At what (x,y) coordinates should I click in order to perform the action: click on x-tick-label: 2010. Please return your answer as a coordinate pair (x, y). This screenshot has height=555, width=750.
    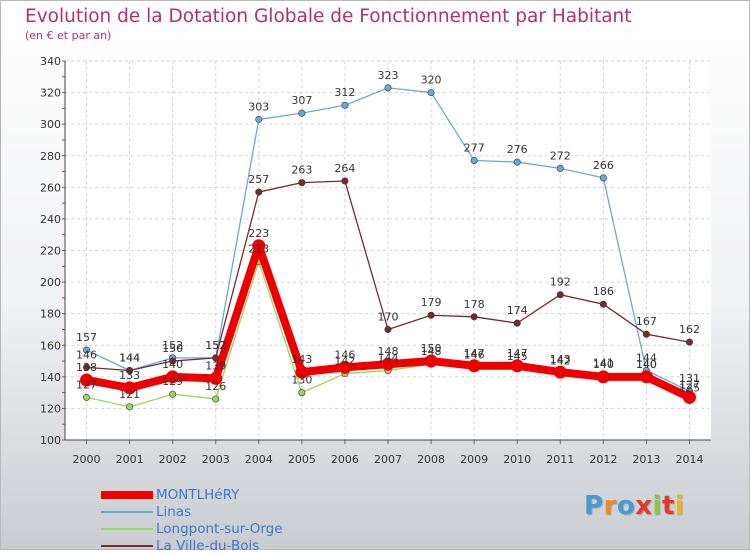
    Looking at the image, I should click on (517, 459).